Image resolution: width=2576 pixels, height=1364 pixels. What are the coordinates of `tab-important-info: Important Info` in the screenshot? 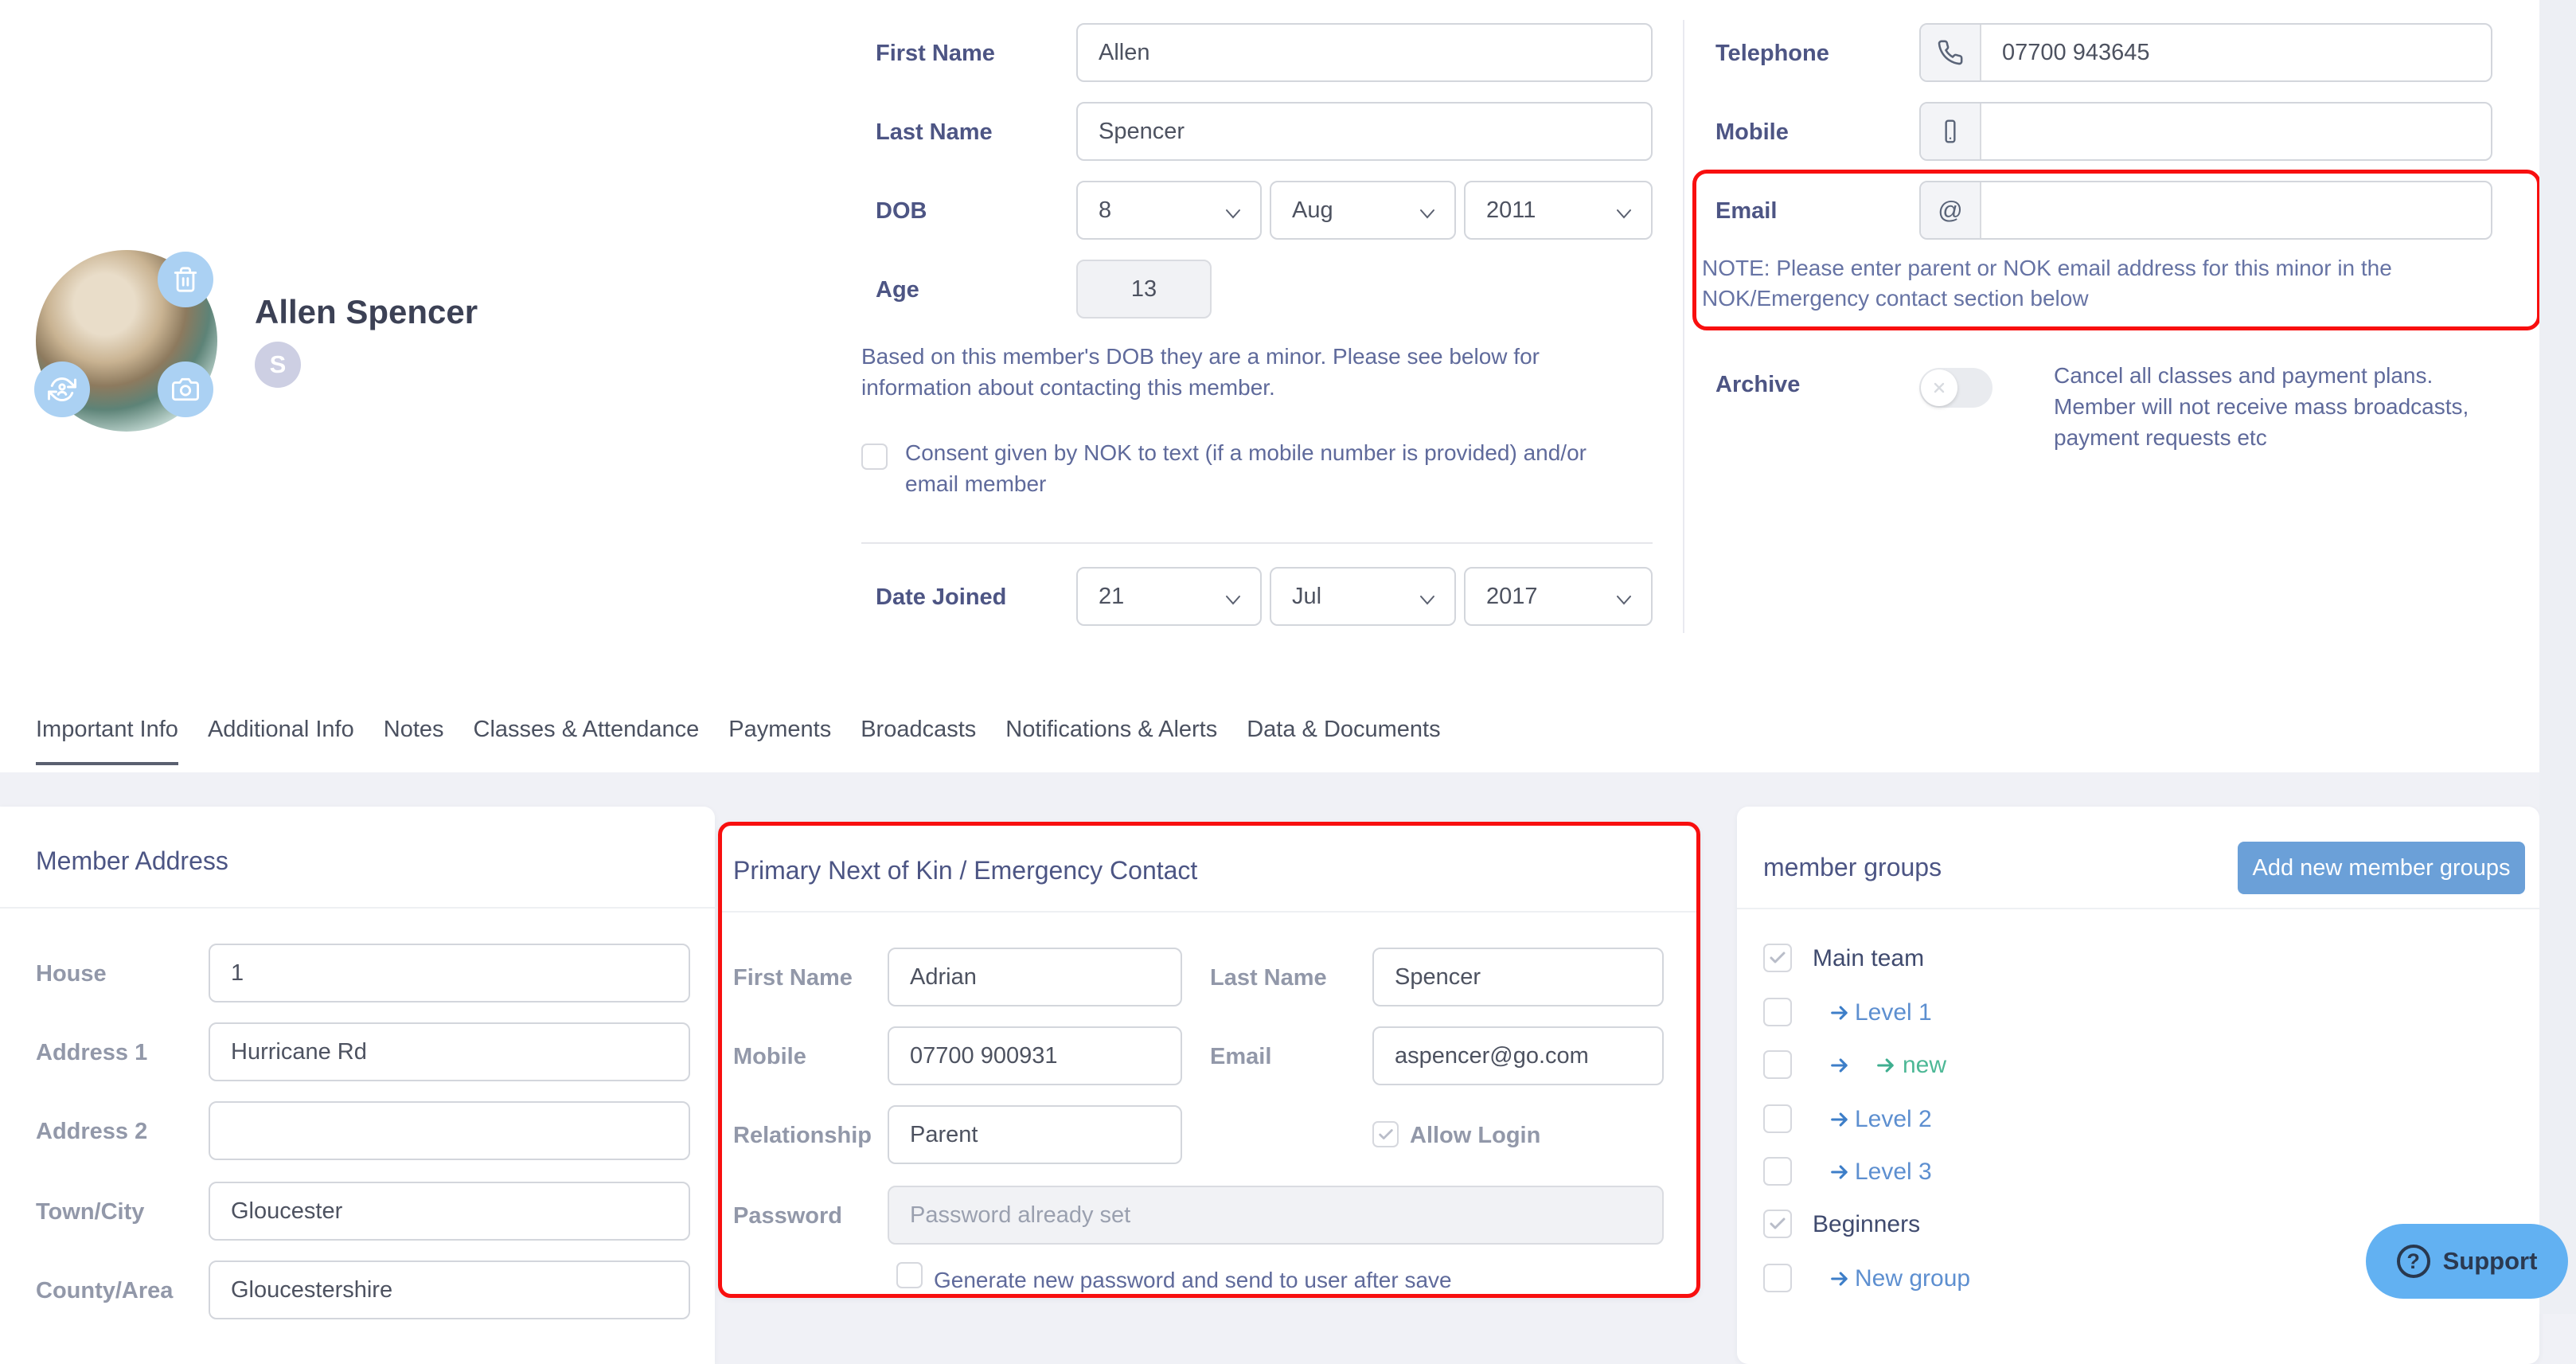 It's located at (107, 741).